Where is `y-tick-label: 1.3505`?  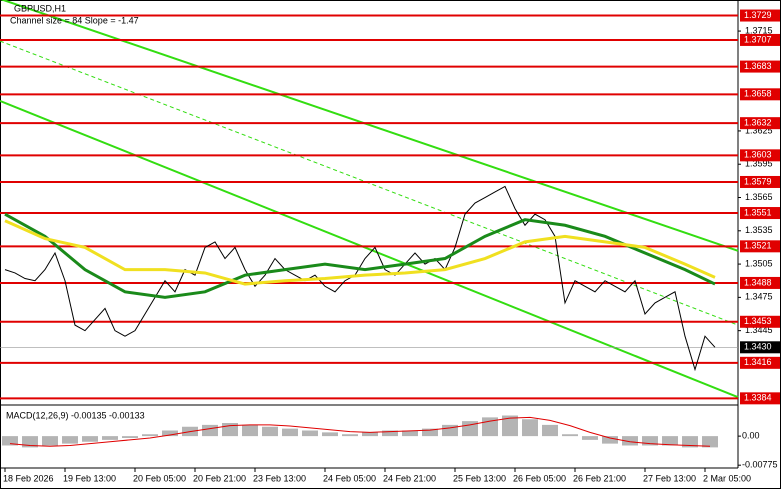
y-tick-label: 1.3505 is located at coordinates (759, 263).